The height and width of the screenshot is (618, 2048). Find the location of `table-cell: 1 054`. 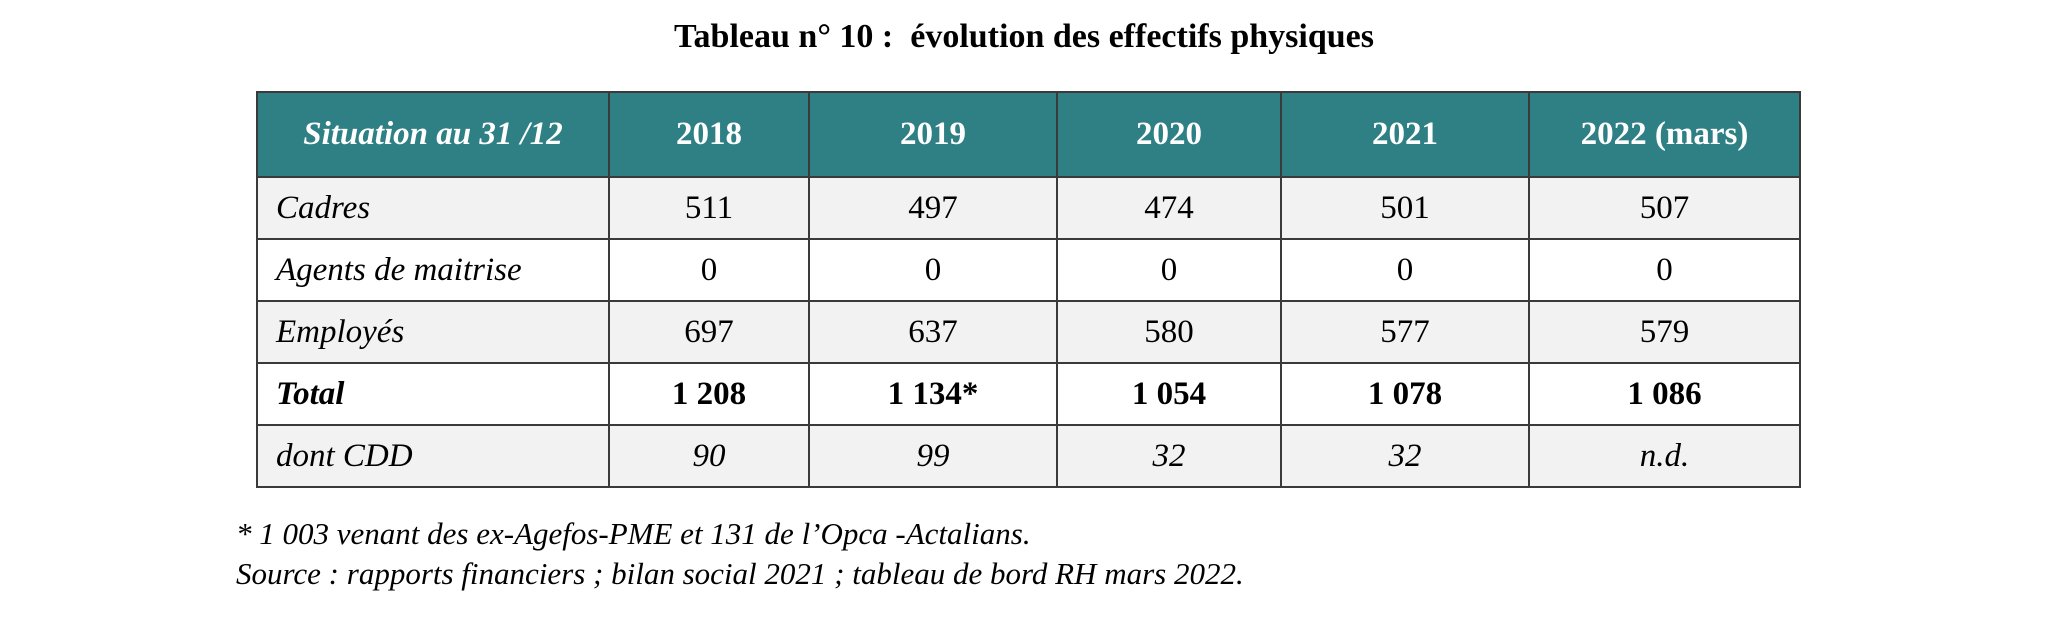

table-cell: 1 054 is located at coordinates (1169, 394).